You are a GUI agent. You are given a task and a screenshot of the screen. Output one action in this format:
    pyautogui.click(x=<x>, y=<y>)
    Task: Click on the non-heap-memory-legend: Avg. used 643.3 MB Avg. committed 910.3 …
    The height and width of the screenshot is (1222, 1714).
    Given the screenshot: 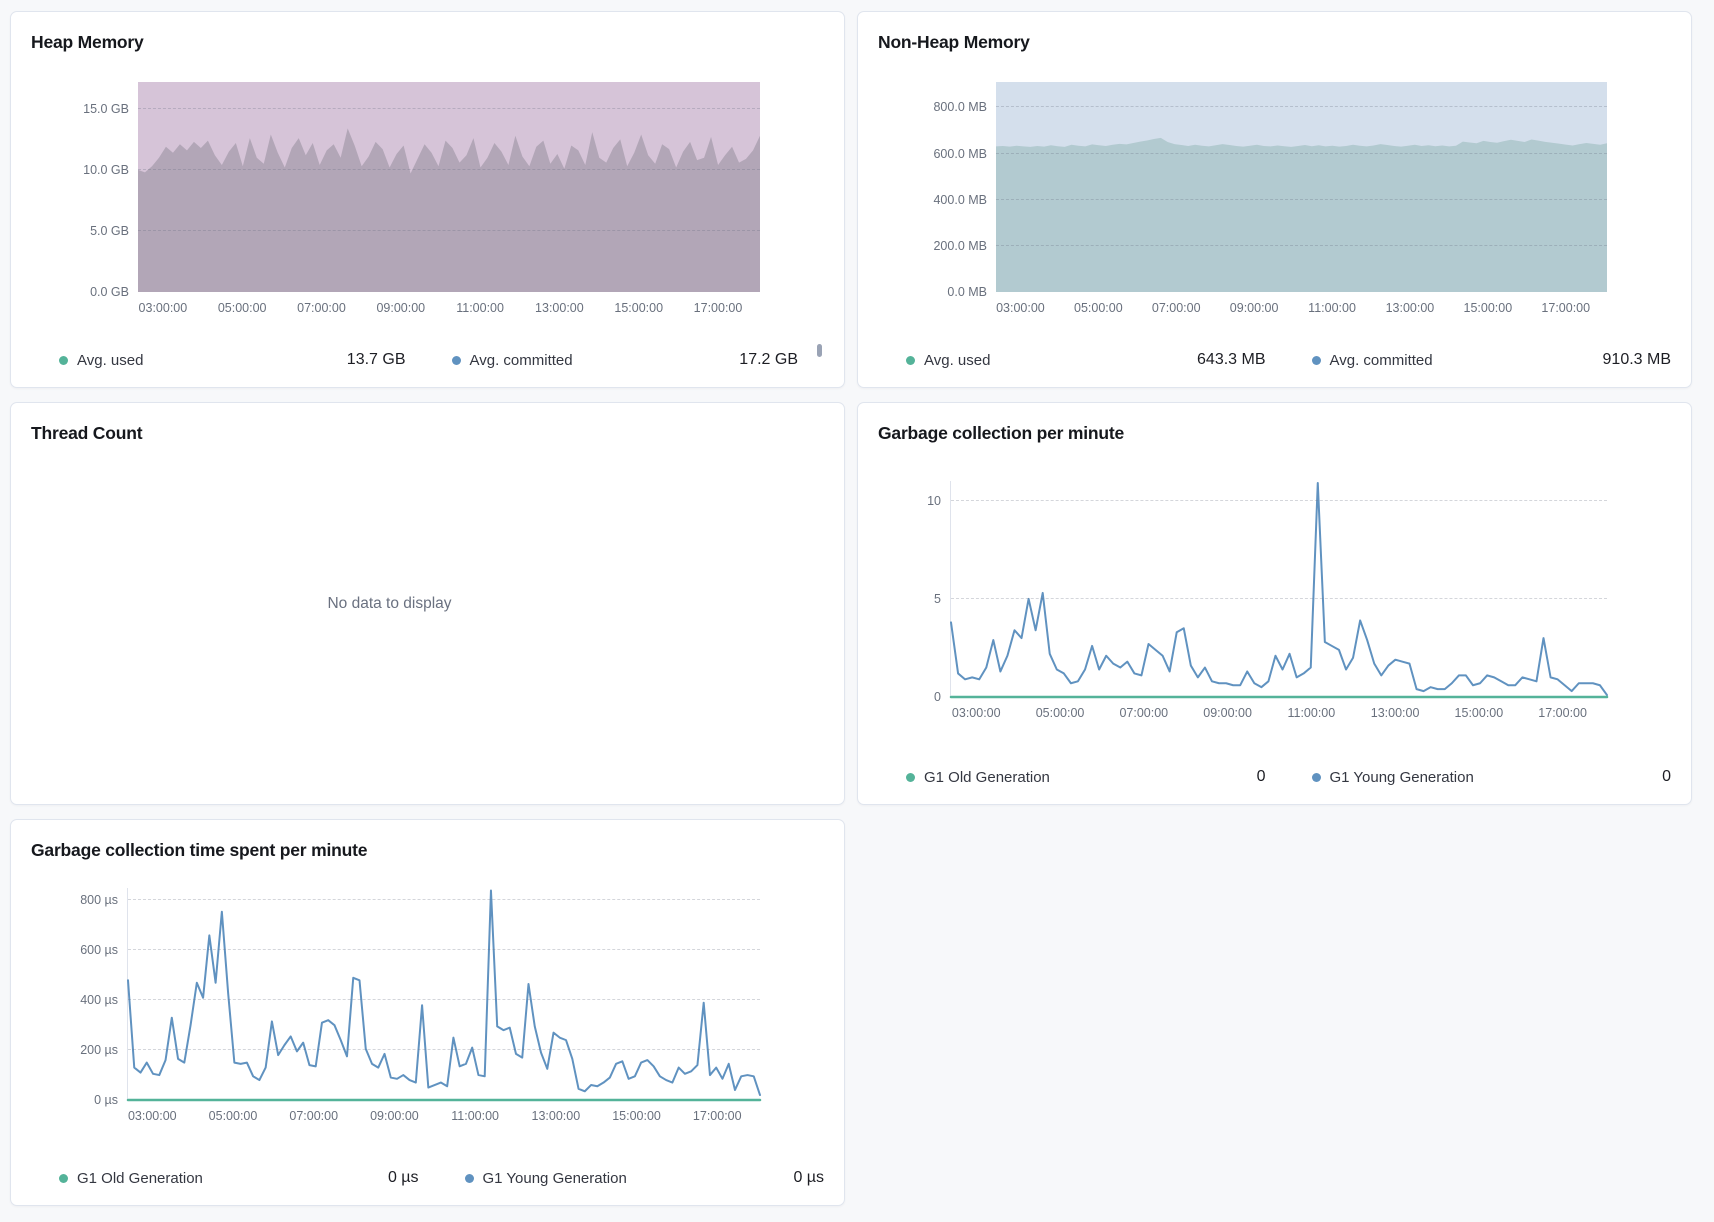 What is the action you would take?
    pyautogui.click(x=1288, y=360)
    